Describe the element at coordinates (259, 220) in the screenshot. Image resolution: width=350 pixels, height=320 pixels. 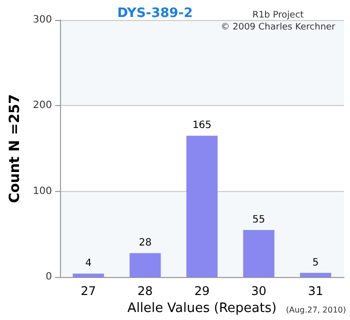
I see `data-label: 55` at that location.